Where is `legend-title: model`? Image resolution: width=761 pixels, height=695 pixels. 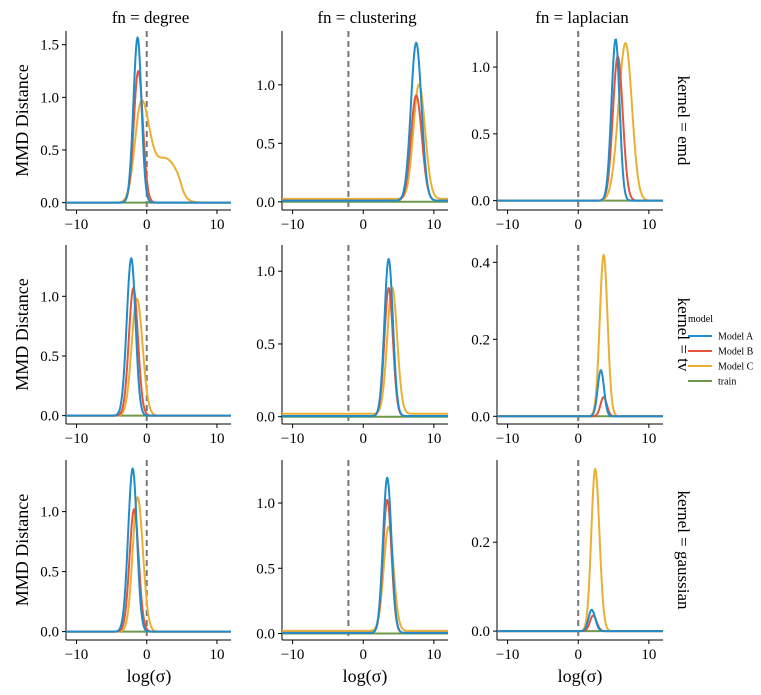 legend-title: model is located at coordinates (700, 319).